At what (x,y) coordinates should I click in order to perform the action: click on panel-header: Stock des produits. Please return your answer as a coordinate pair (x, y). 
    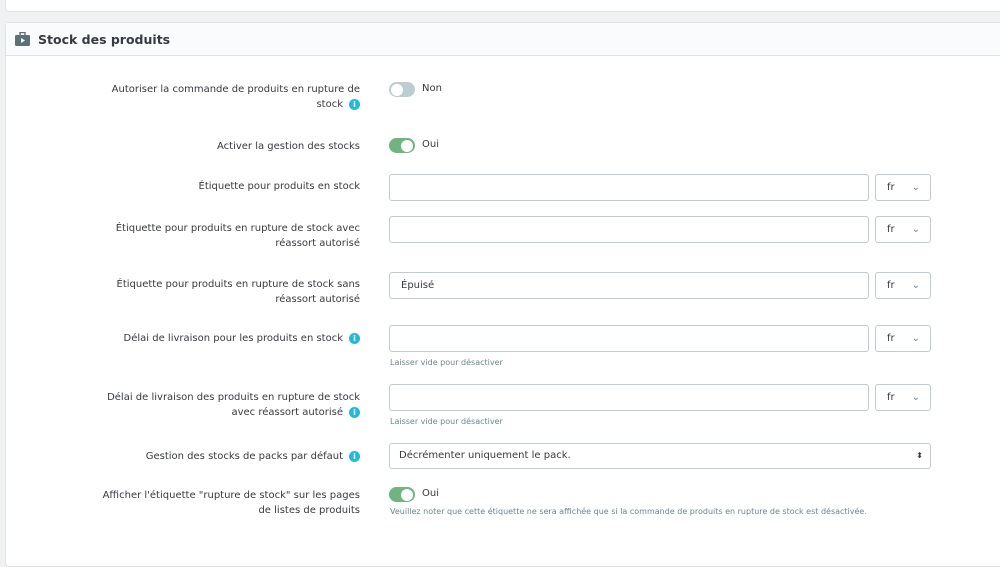
    Looking at the image, I should click on (503, 39).